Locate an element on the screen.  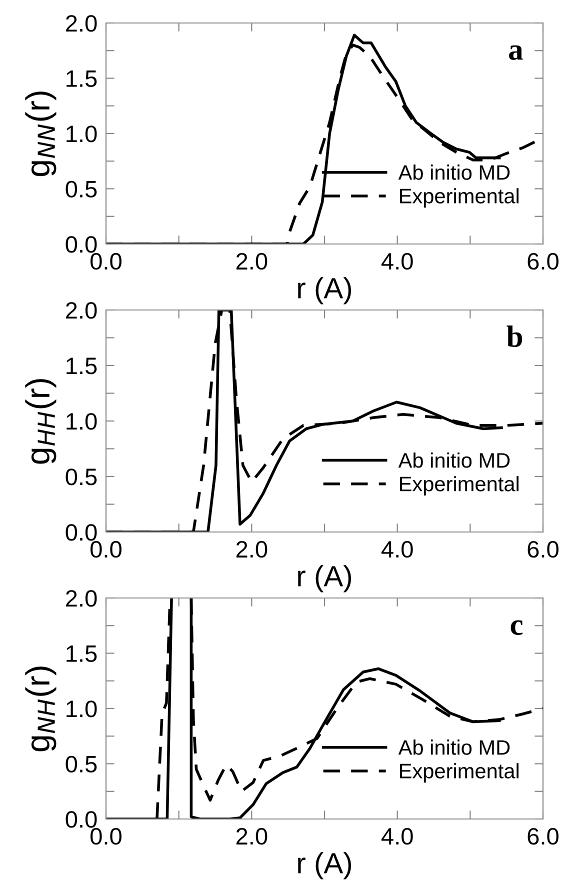
y-axis-title: g$_{NN}$(r) is located at coordinates (40, 134).